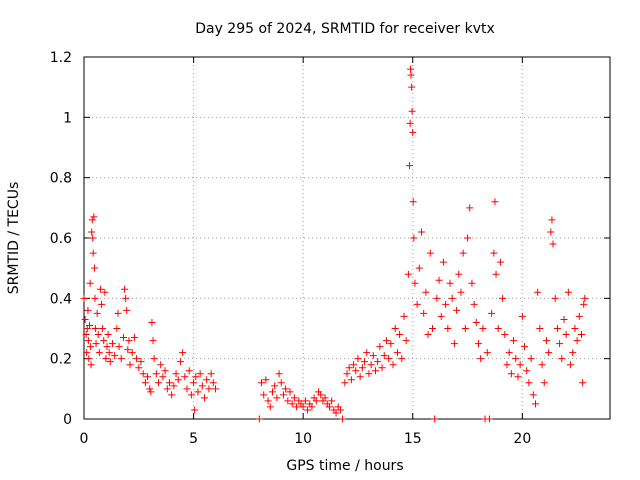  Describe the element at coordinates (193, 439) in the screenshot. I see `x-tick-label: 5` at that location.